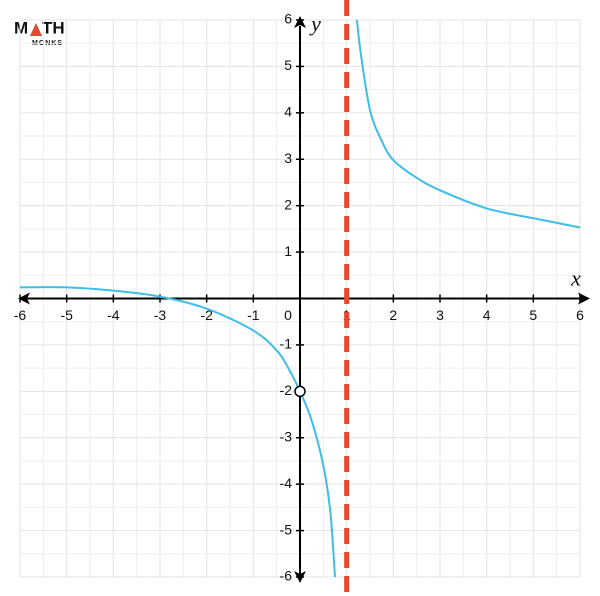  I want to click on y-tick-label: 5, so click(288, 65).